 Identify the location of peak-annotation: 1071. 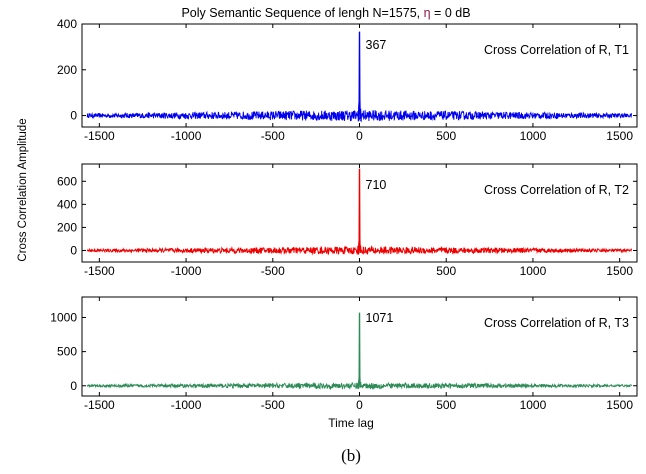
(380, 318).